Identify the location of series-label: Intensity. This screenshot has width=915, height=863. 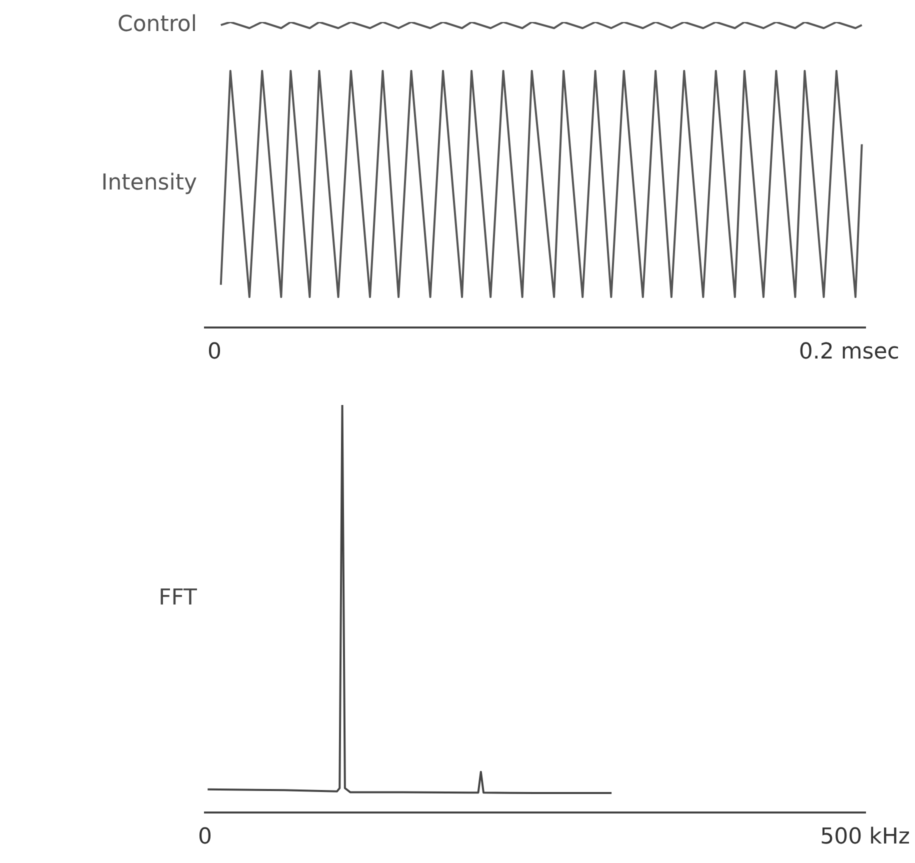
(149, 183).